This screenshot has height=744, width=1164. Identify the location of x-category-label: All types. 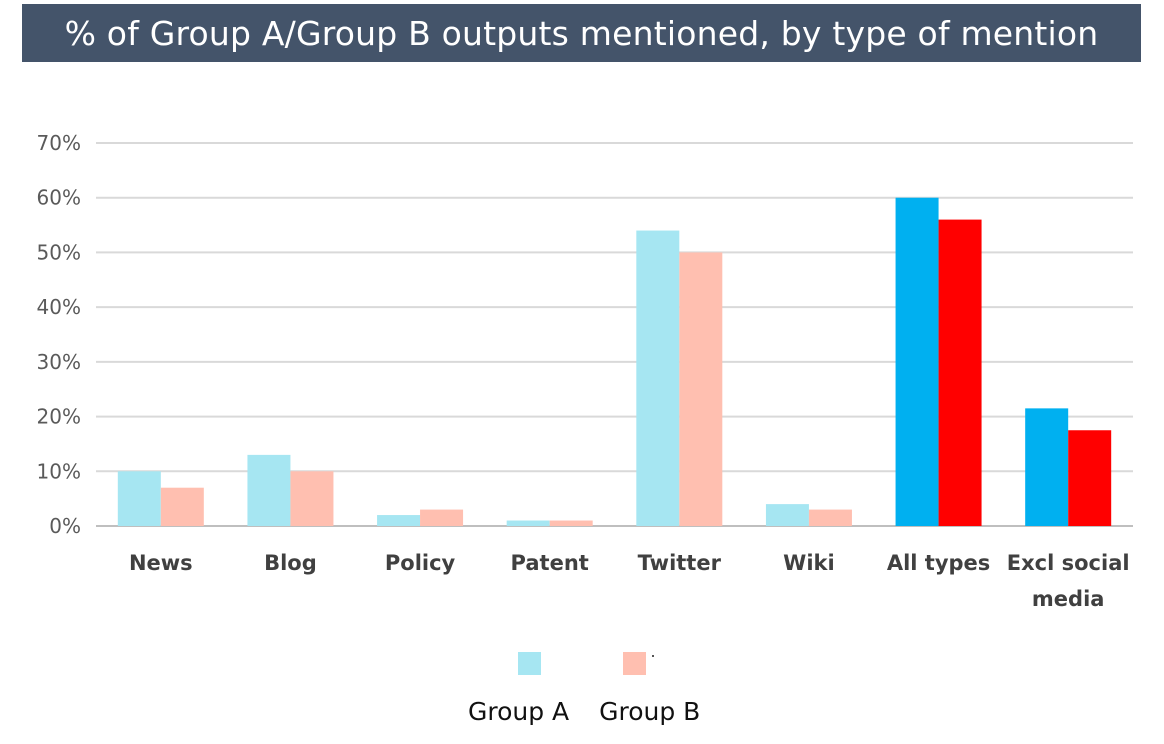
(938, 563).